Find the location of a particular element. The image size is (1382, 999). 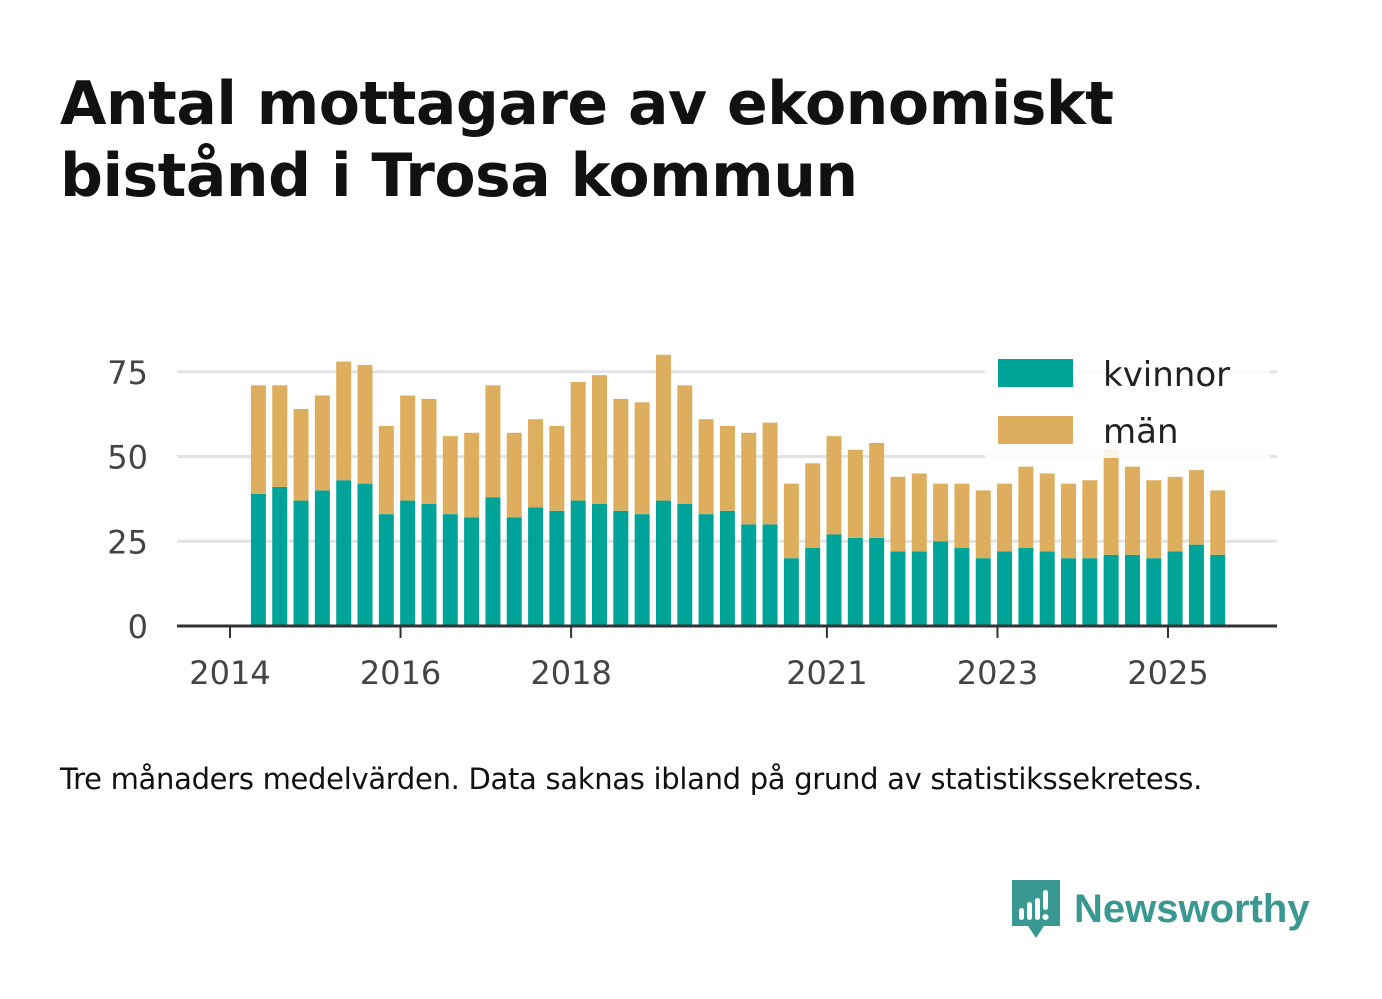

legend-label: kvinnor is located at coordinates (1166, 375).